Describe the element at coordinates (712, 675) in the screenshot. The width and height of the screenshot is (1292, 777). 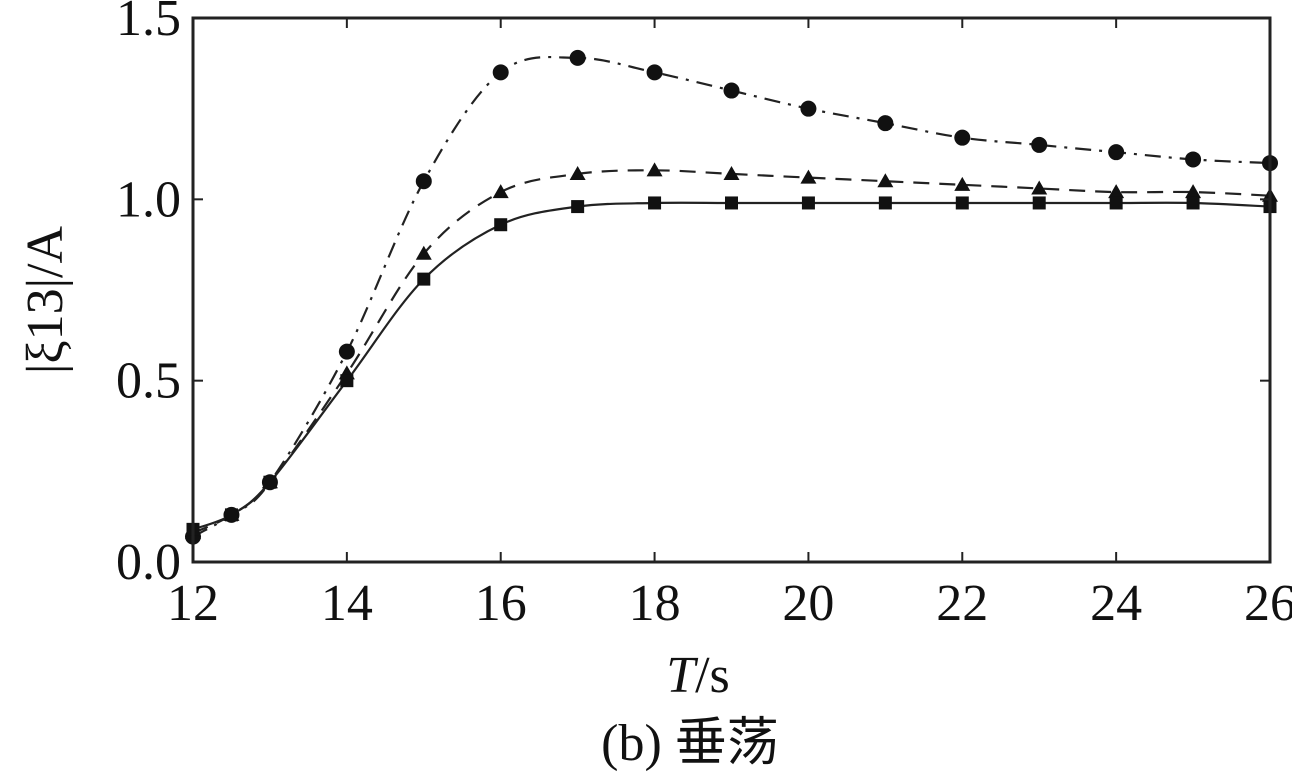
I see `x-axis-label-unit: /s` at that location.